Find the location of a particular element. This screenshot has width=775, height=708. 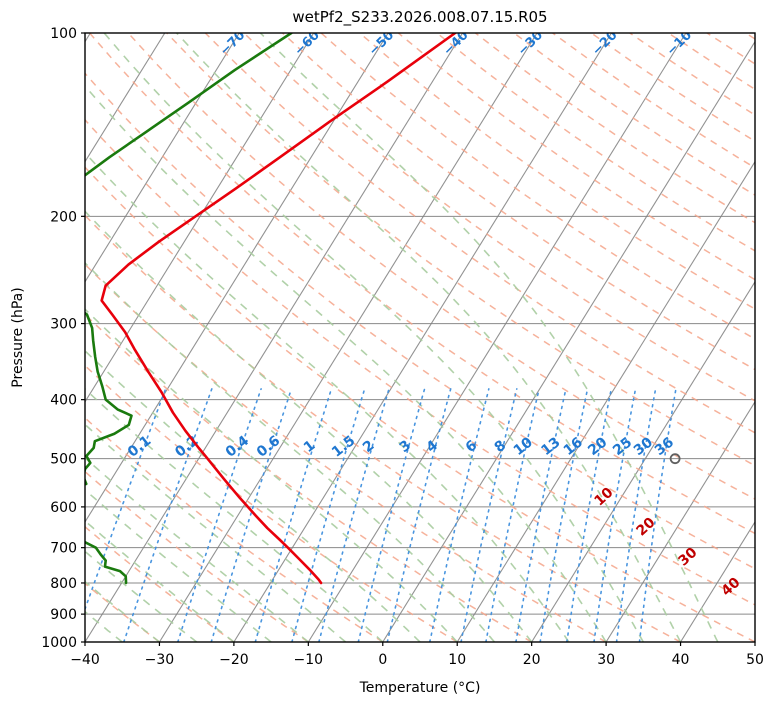

mixing-ratio-label-text: 0.4 is located at coordinates (238, 447).